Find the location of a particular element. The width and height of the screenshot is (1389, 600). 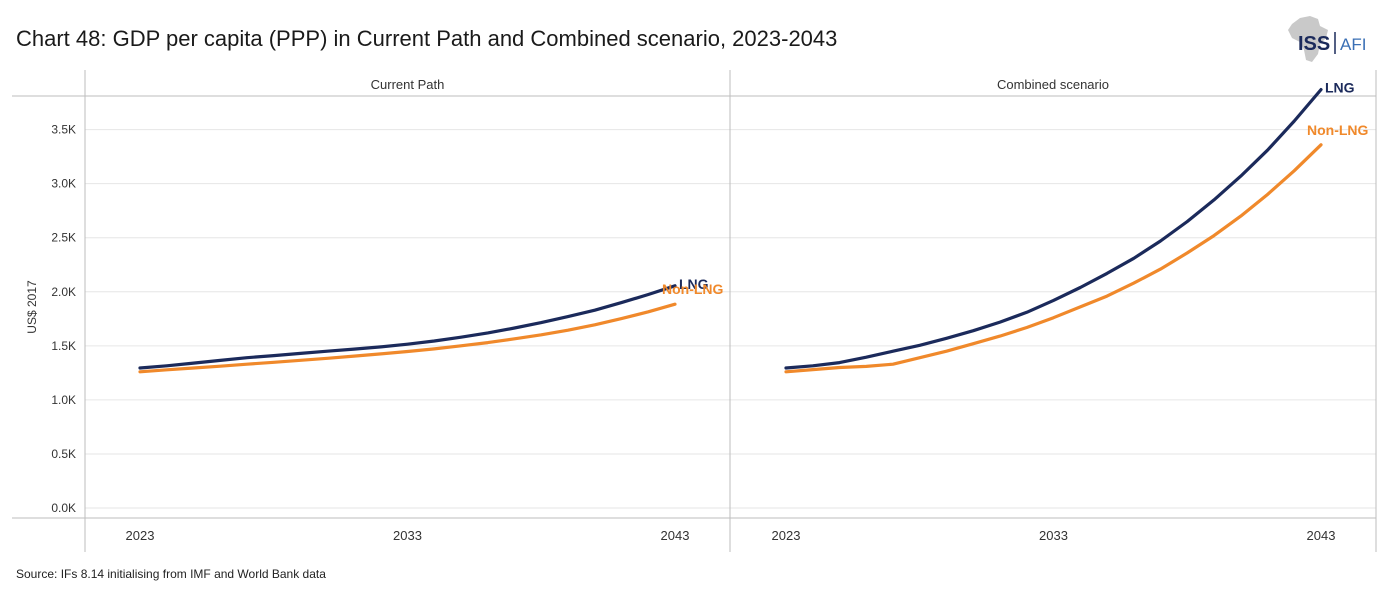

panel-title: Combined scenario is located at coordinates (1053, 84).